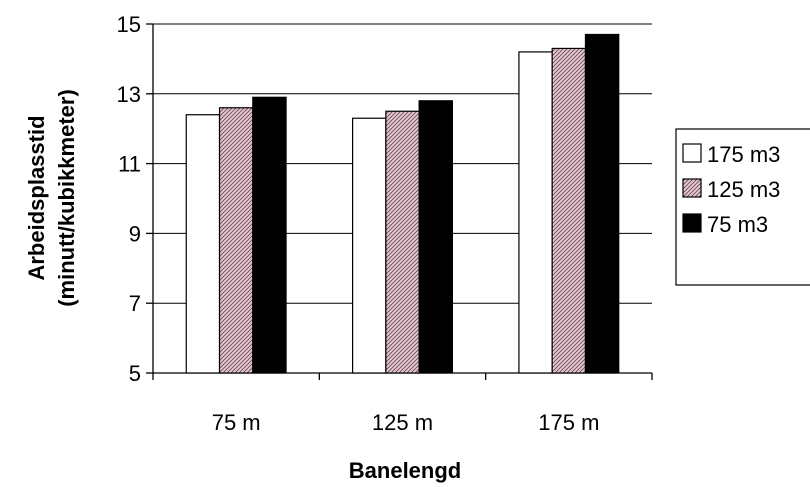 Image resolution: width=810 pixels, height=487 pixels. What do you see at coordinates (405, 470) in the screenshot?
I see `x-axis-title: Banelengd` at bounding box center [405, 470].